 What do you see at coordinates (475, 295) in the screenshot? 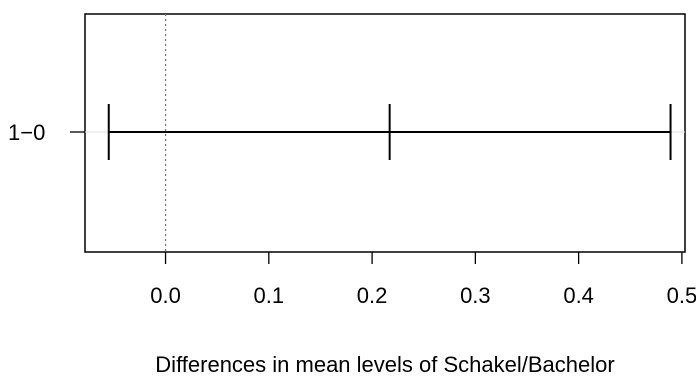
I see `x-tick-label: 0.3` at bounding box center [475, 295].